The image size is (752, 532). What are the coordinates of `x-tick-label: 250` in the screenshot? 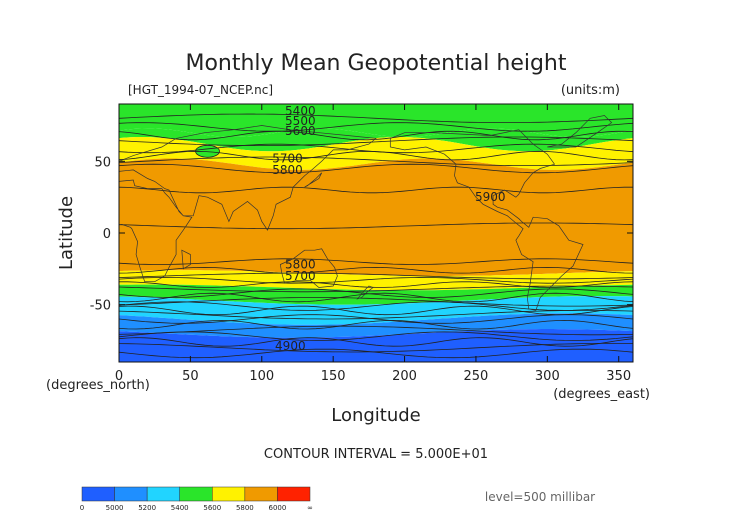 It's located at (476, 376).